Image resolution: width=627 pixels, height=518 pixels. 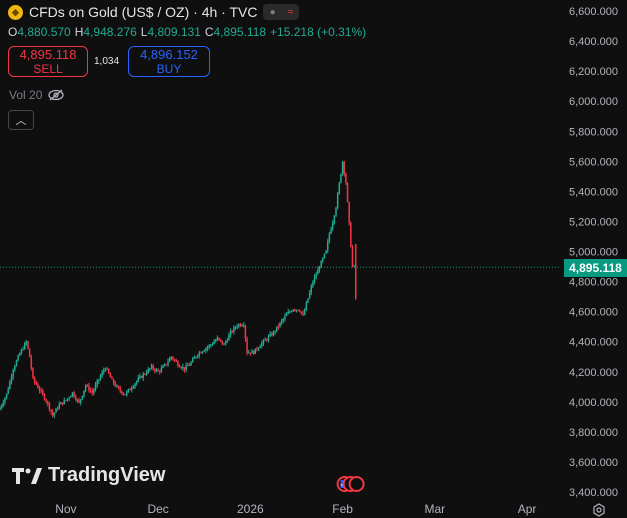 What do you see at coordinates (169, 61) in the screenshot?
I see `buy-button: 4,896.152 BUY` at bounding box center [169, 61].